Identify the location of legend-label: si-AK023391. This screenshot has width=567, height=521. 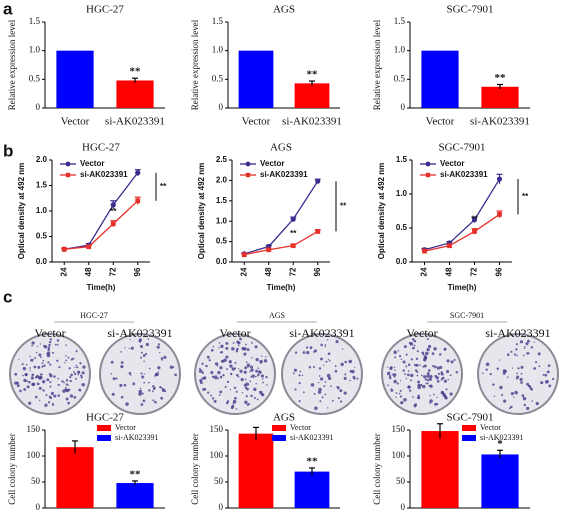
(464, 174).